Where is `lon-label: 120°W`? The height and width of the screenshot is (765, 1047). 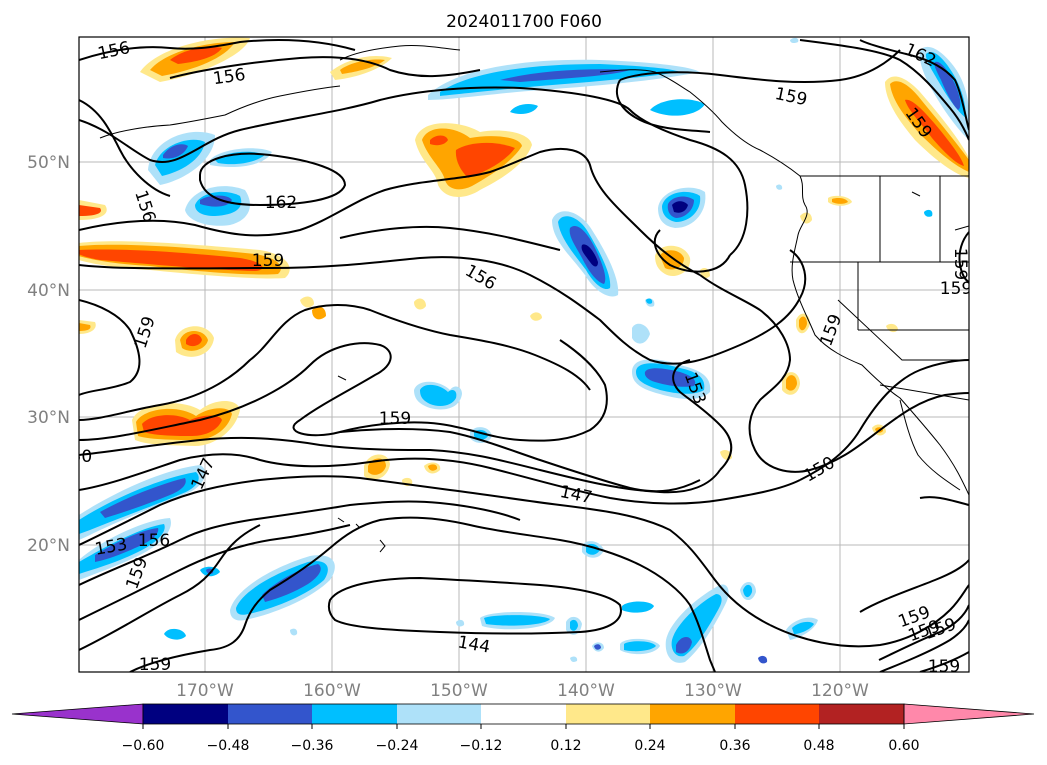
lon-label: 120°W is located at coordinates (840, 691).